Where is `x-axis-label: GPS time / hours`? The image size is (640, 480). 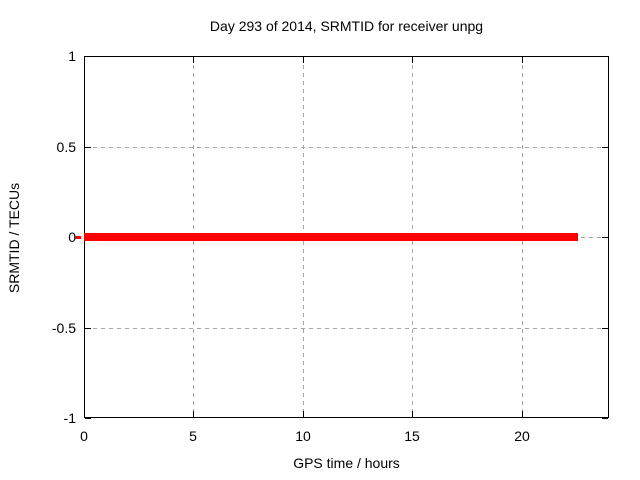 x-axis-label: GPS time / hours is located at coordinates (346, 463).